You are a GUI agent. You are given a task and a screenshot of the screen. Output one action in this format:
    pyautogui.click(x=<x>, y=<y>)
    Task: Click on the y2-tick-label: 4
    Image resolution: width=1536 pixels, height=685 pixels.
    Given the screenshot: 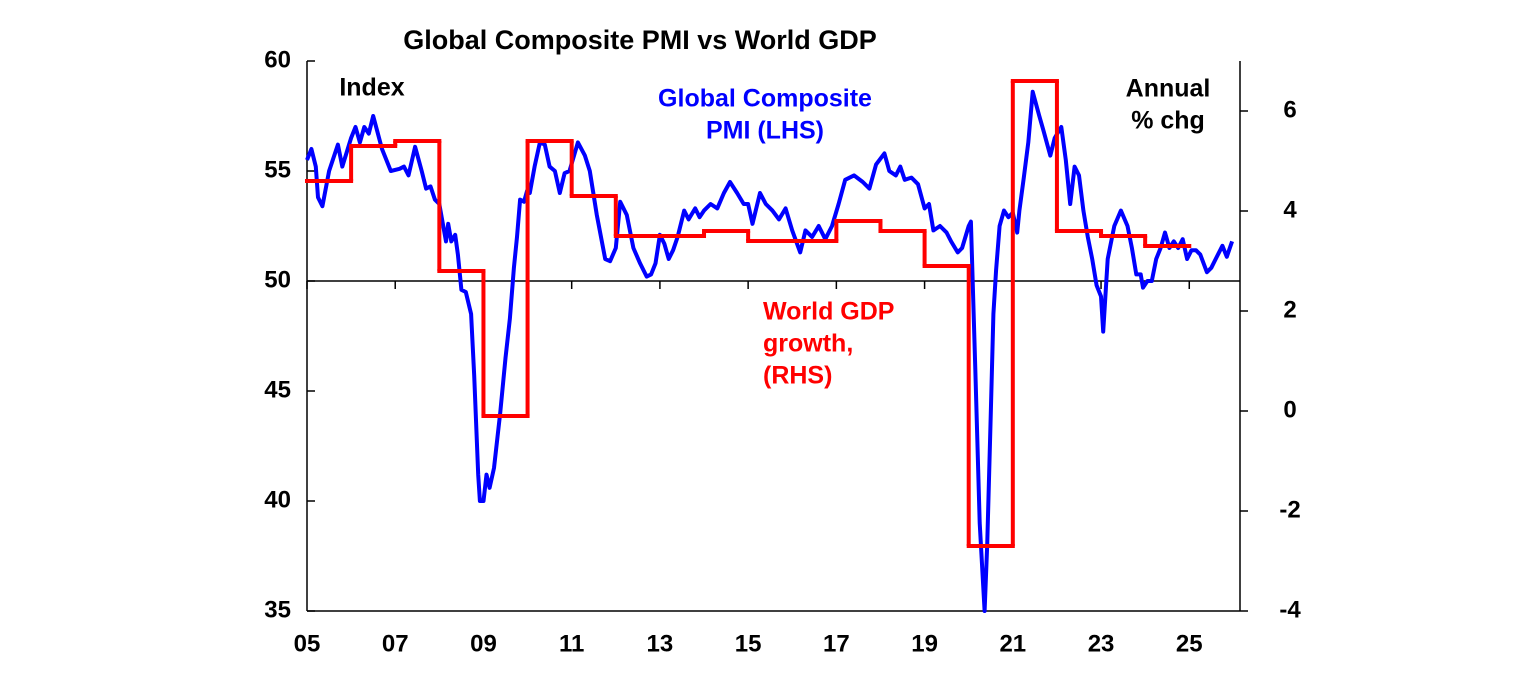 What is the action you would take?
    pyautogui.click(x=1290, y=209)
    